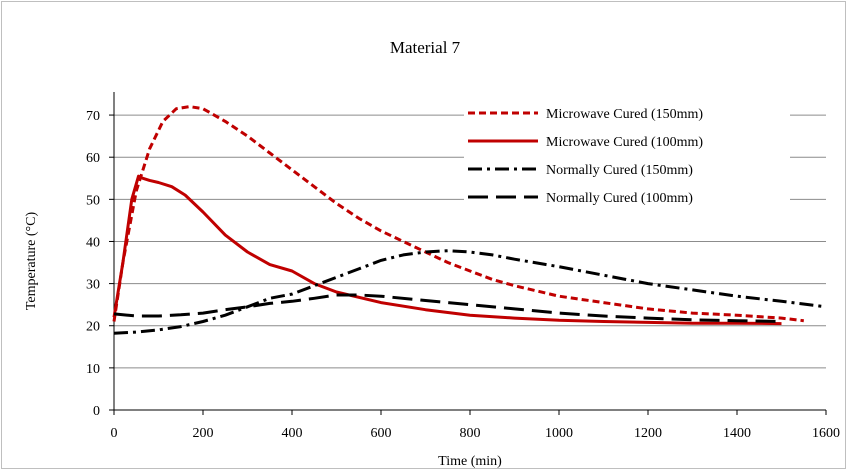 The image size is (849, 472). What do you see at coordinates (93, 327) in the screenshot?
I see `y-tick-label: 20` at bounding box center [93, 327].